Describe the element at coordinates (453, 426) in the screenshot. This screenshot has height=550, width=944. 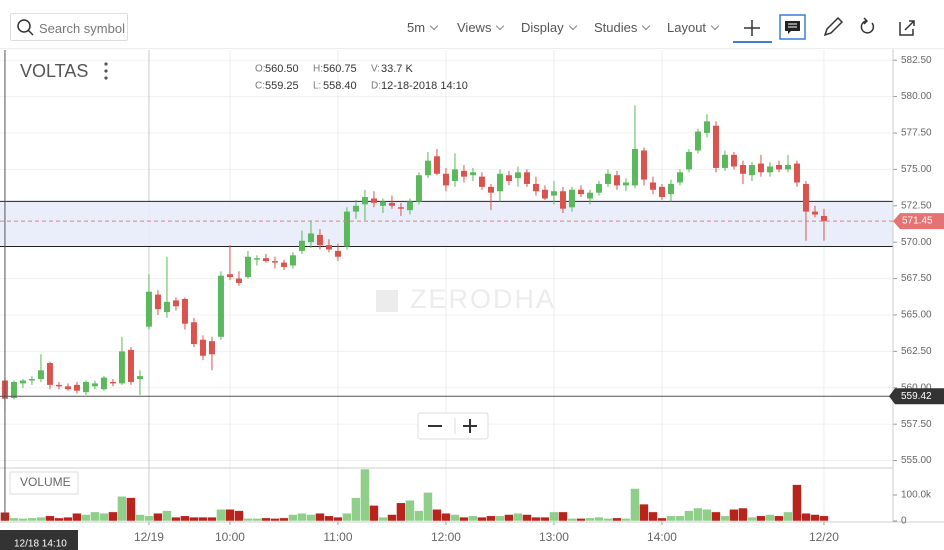
I see `zoom-controls` at that location.